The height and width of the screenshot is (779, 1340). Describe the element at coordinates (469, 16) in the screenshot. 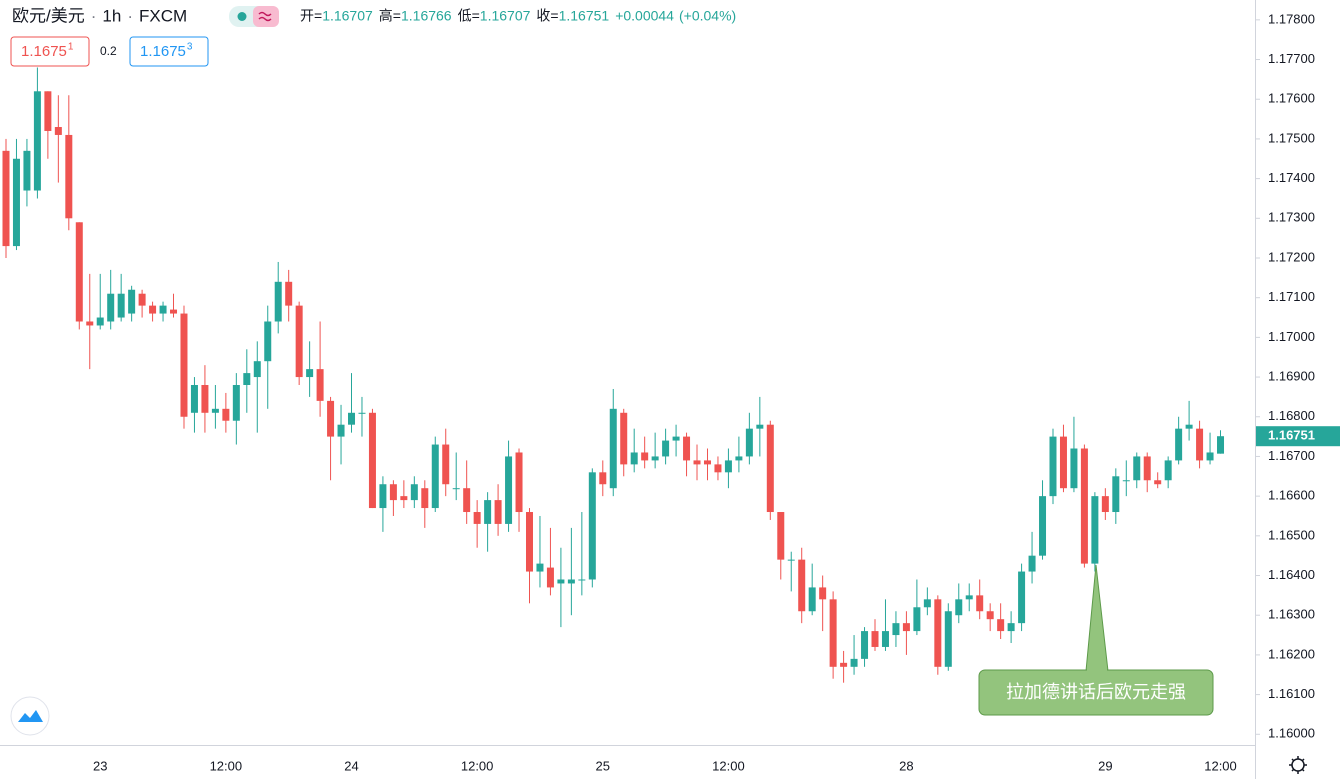

I see `ohlc-label: 低=` at that location.